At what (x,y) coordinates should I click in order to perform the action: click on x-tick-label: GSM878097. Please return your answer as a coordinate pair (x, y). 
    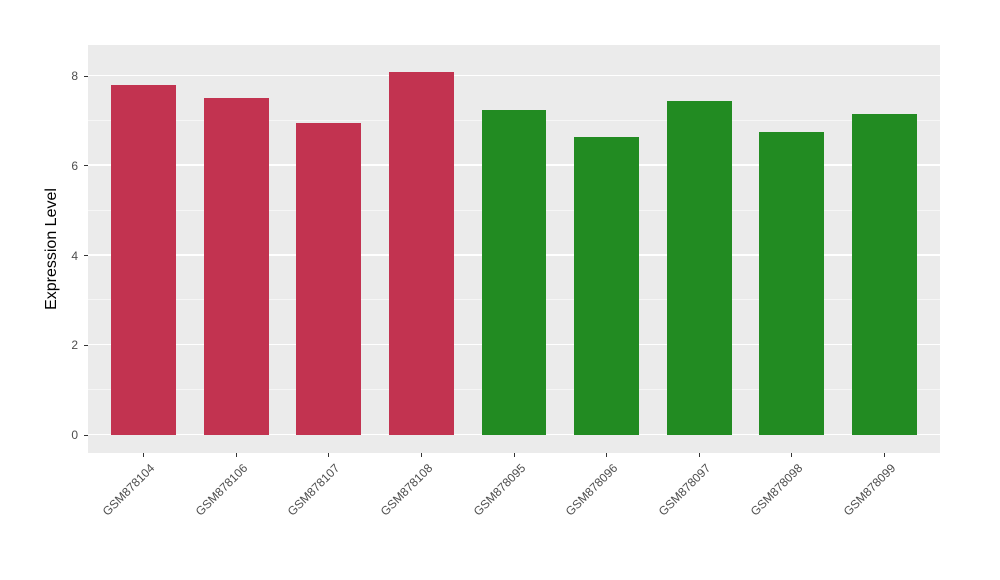
    Looking at the image, I should click on (684, 490).